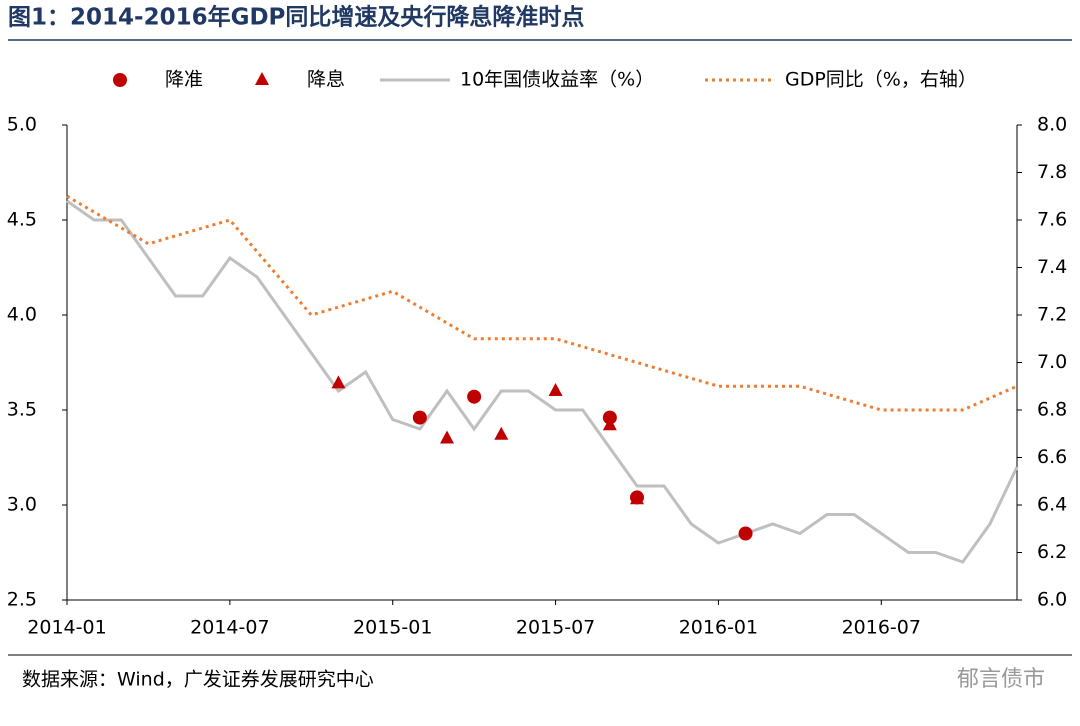 The height and width of the screenshot is (726, 1080). I want to click on legend-label: 降息, so click(326, 80).